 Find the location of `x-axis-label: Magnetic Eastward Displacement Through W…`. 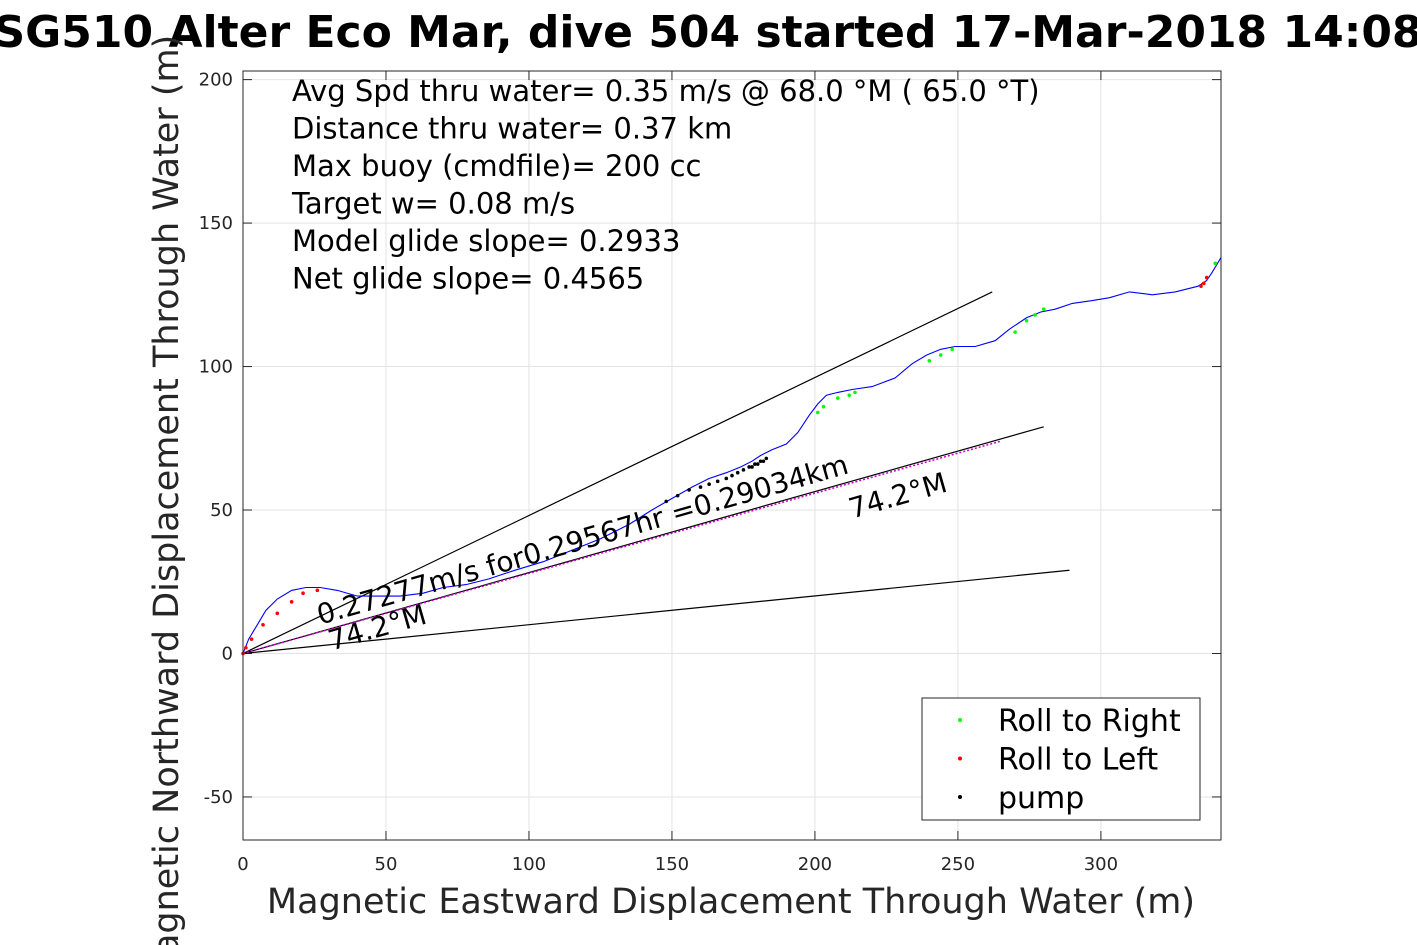

x-axis-label: Magnetic Eastward Displacement Through W… is located at coordinates (731, 902).